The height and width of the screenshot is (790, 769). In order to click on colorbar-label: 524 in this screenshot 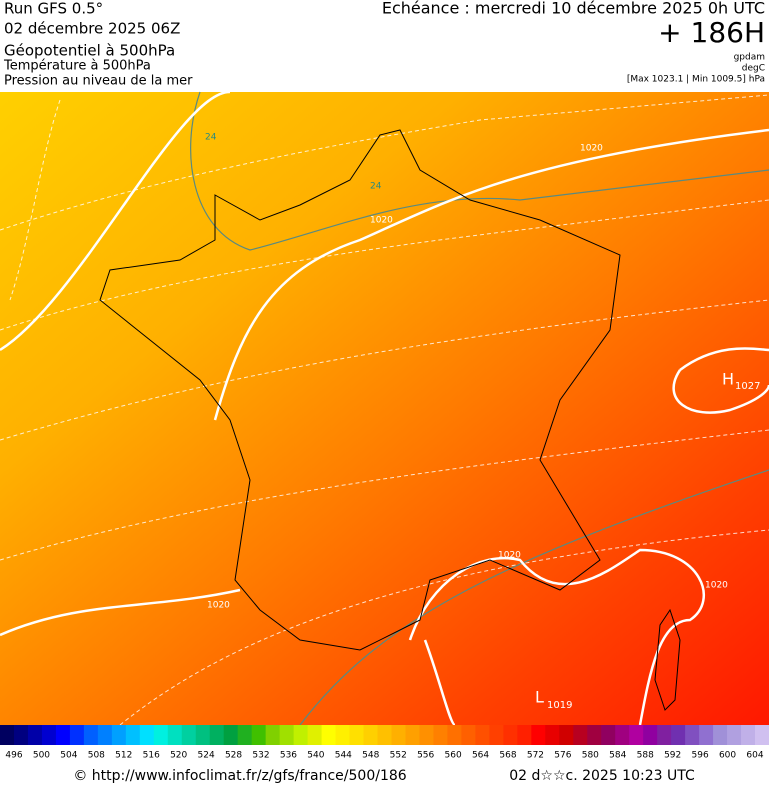, I will do `click(206, 756)`.